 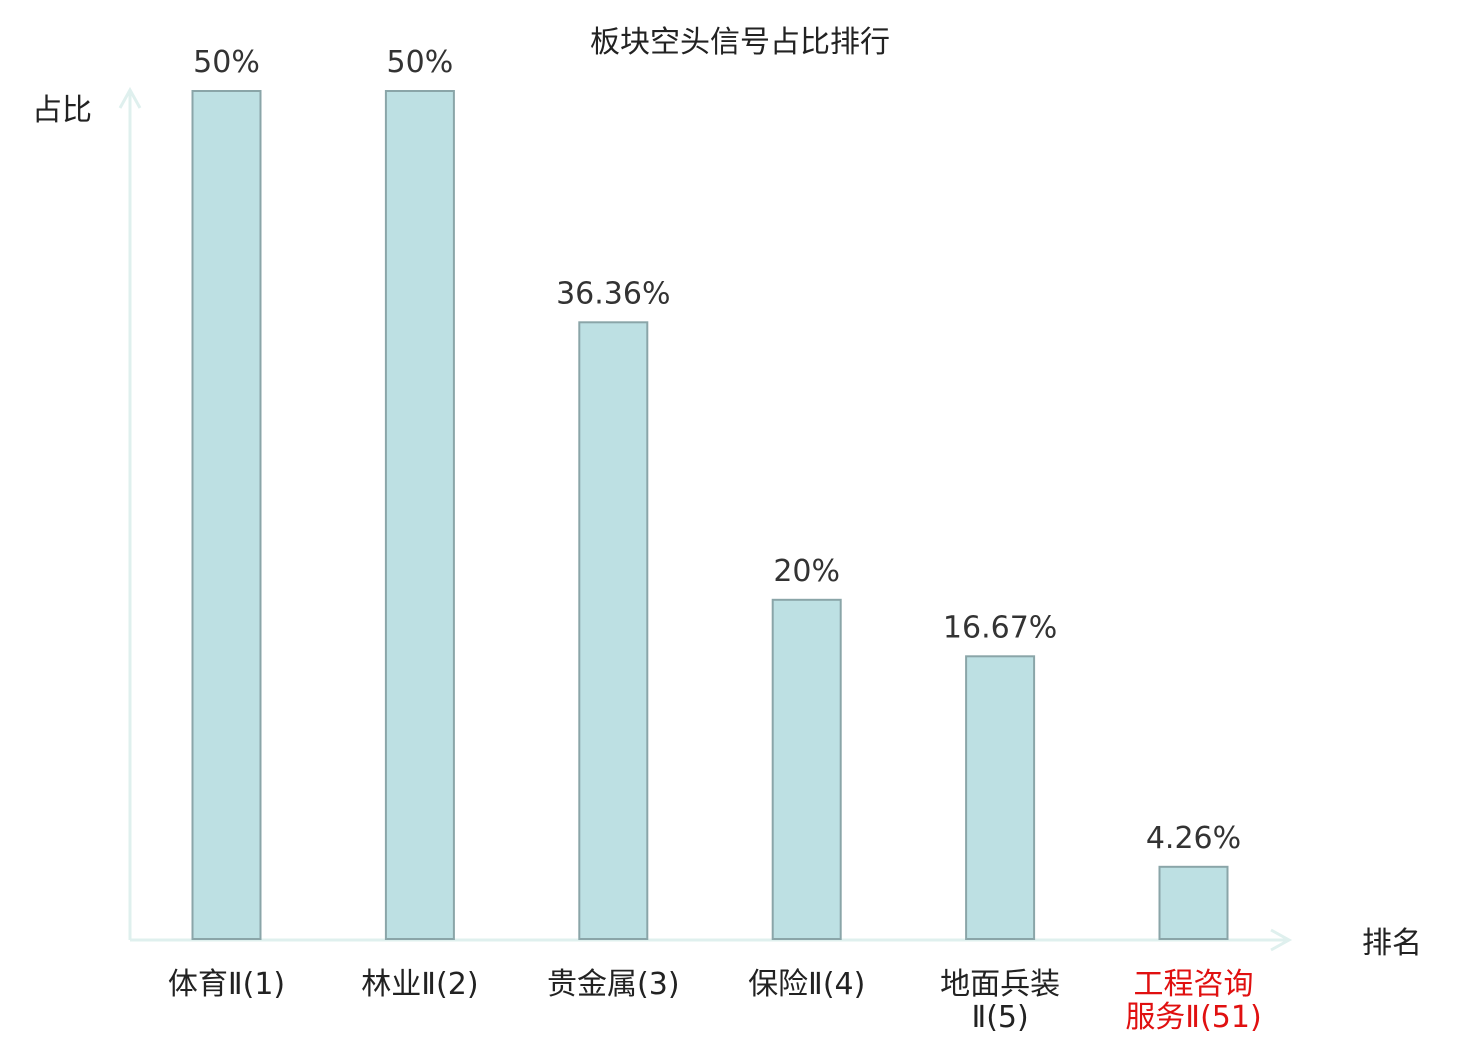 I want to click on chart-title: 板块空头信号占比排行, so click(x=740, y=42).